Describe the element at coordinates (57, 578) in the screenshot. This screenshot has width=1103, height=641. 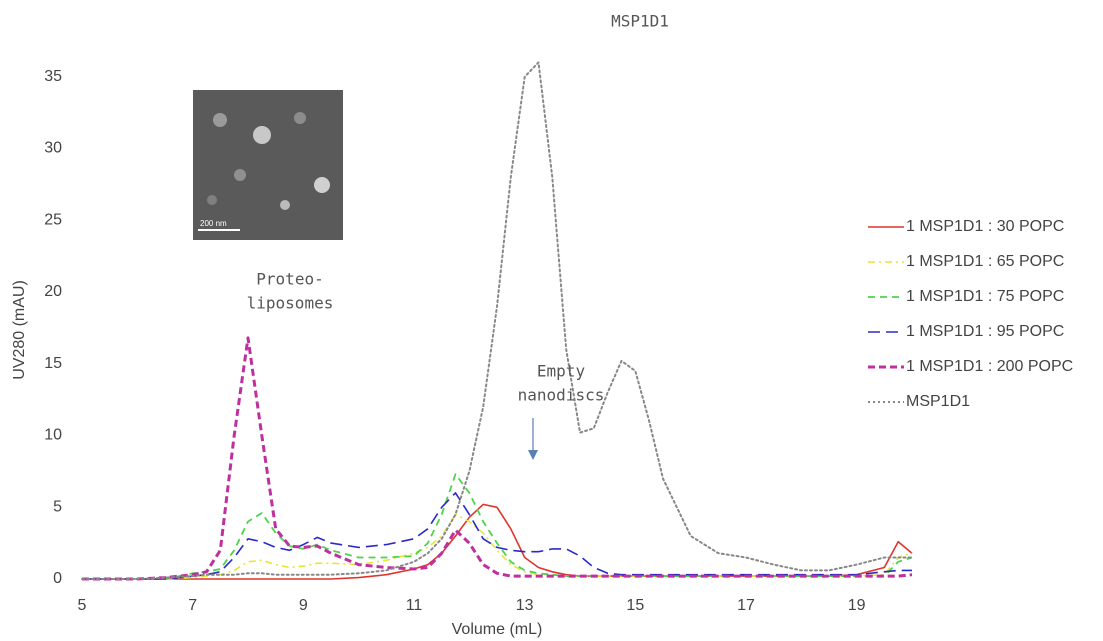
I see `y-tick-label: 0` at that location.